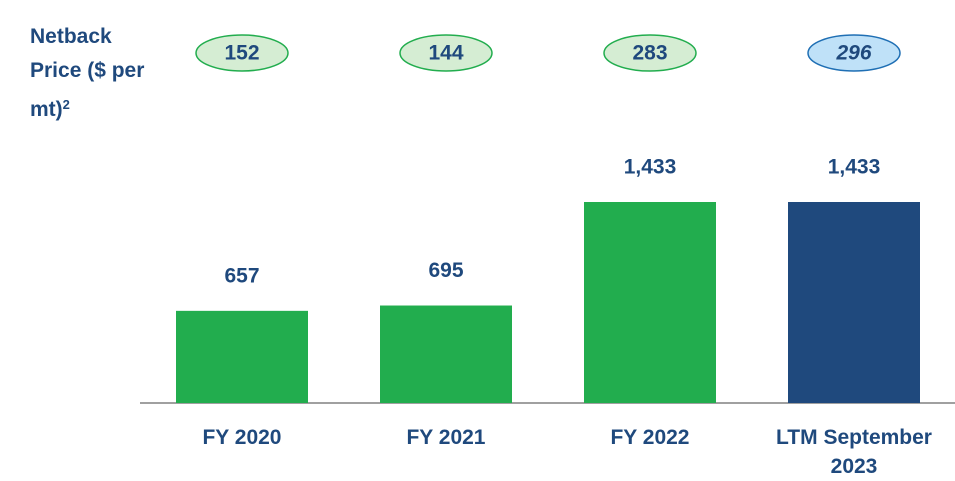 The width and height of the screenshot is (955, 481). I want to click on category-label: FY 2022, so click(650, 437).